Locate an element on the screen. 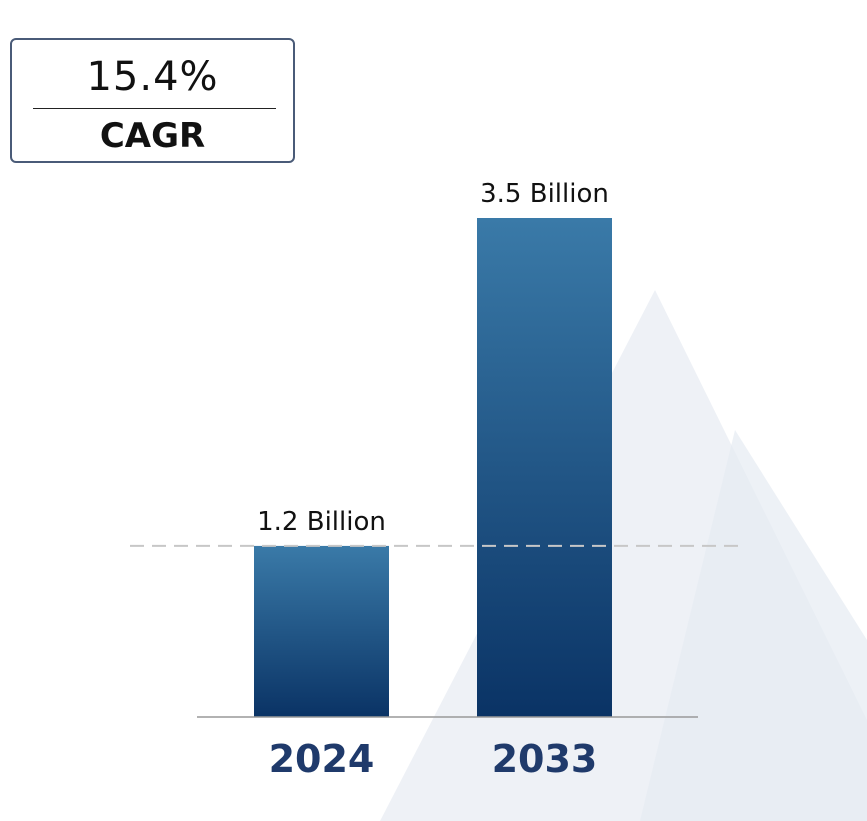  data-label-2033: 3.5 Billion is located at coordinates (544, 194).